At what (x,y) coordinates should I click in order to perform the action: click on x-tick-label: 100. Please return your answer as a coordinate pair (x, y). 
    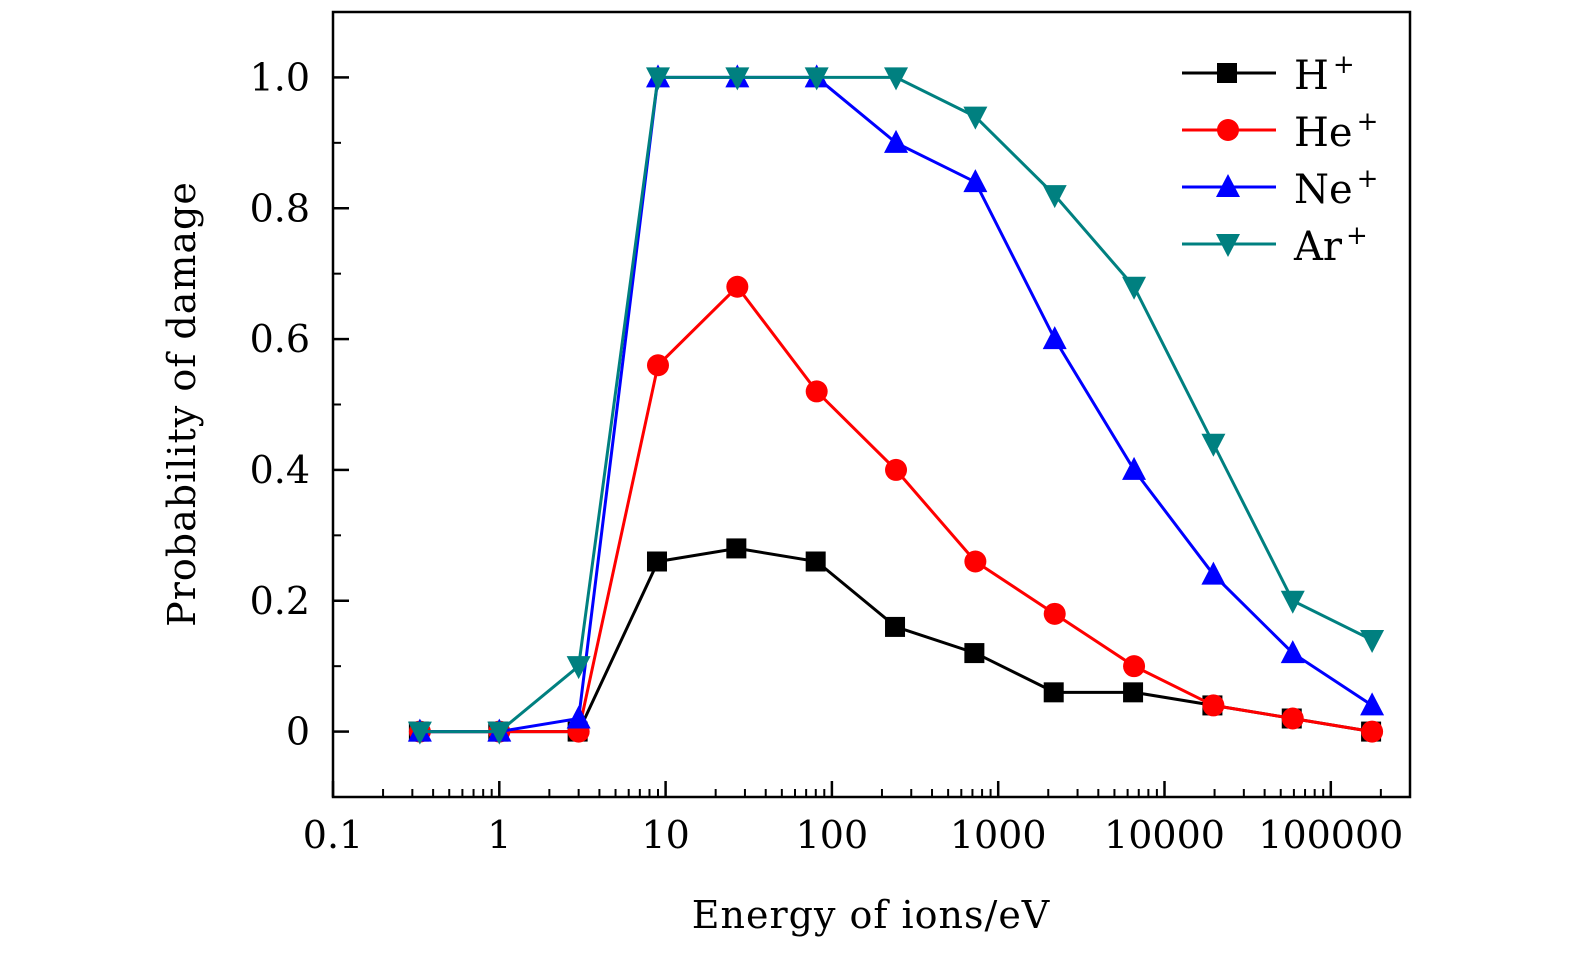
    Looking at the image, I should click on (832, 835).